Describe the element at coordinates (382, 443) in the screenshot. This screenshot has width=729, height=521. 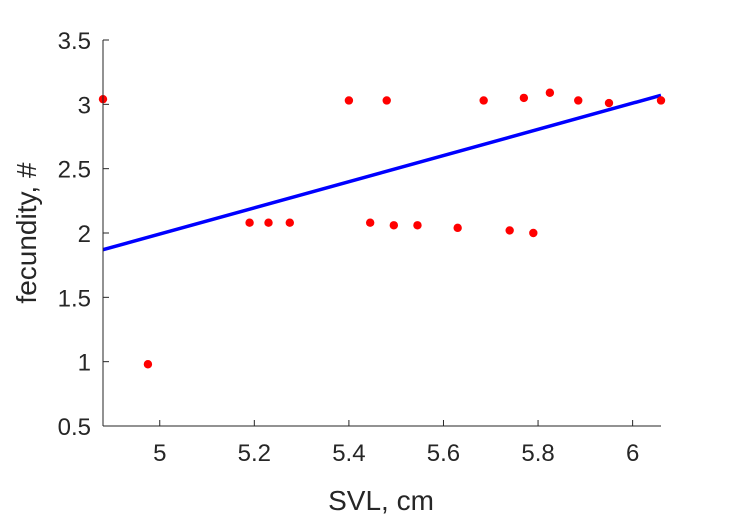
I see `x-axis: 5 5.2 5.4 5.6 5.8 6` at that location.